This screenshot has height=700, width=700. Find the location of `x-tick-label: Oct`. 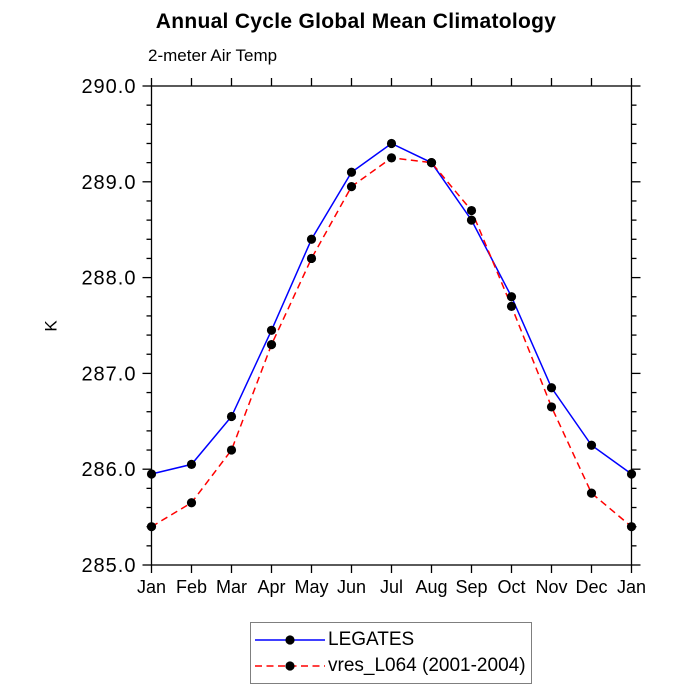

x-tick-label: Oct is located at coordinates (511, 587).